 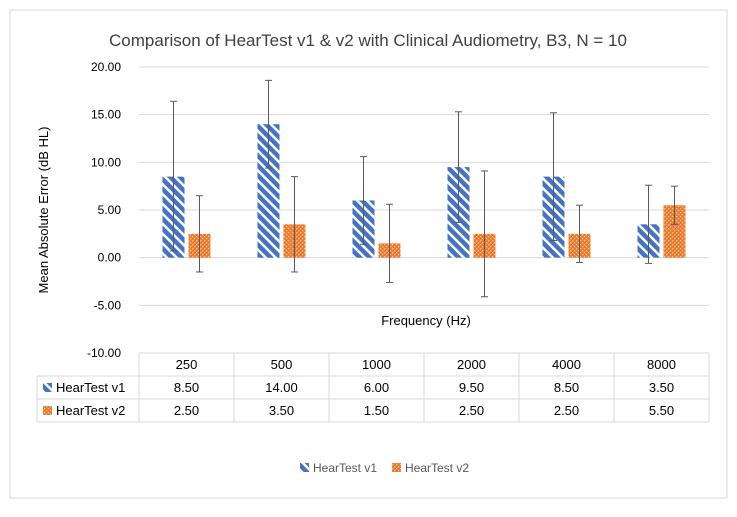 What do you see at coordinates (437, 468) in the screenshot?
I see `legend-label: HearTest v2` at bounding box center [437, 468].